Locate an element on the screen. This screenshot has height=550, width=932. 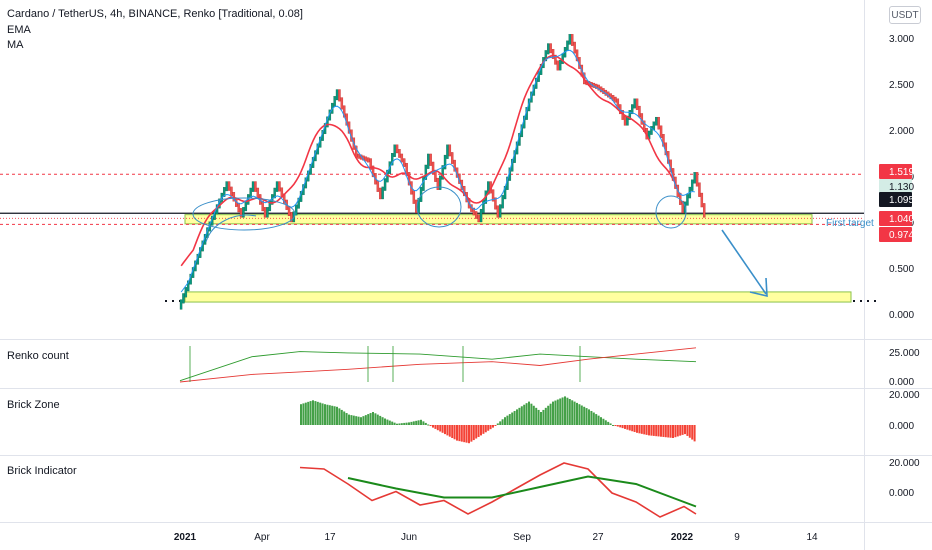
brick-zone-title: Brick Zone is located at coordinates (33, 405).